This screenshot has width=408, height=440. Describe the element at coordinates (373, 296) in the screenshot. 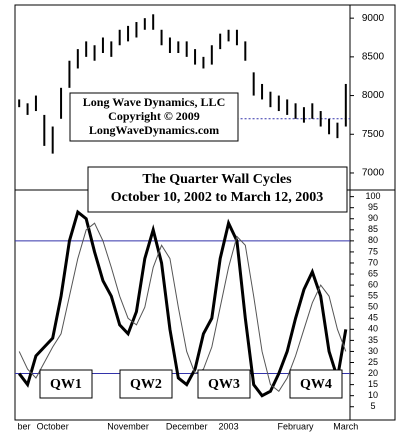

I see `y-tick-label: 55` at that location.